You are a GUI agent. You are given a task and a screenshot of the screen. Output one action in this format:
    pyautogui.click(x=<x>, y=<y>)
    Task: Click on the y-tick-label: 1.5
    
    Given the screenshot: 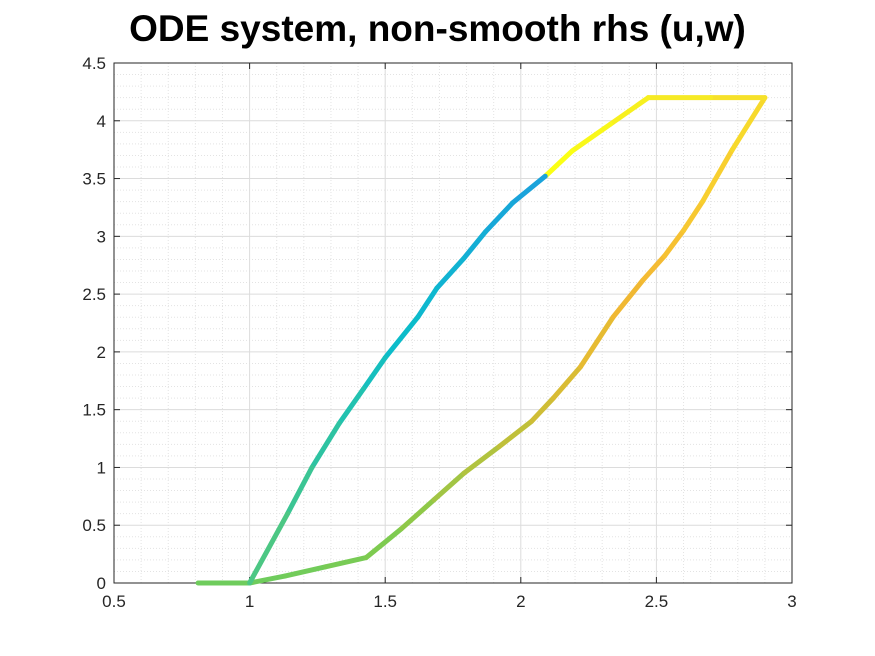 What is the action you would take?
    pyautogui.click(x=94, y=410)
    